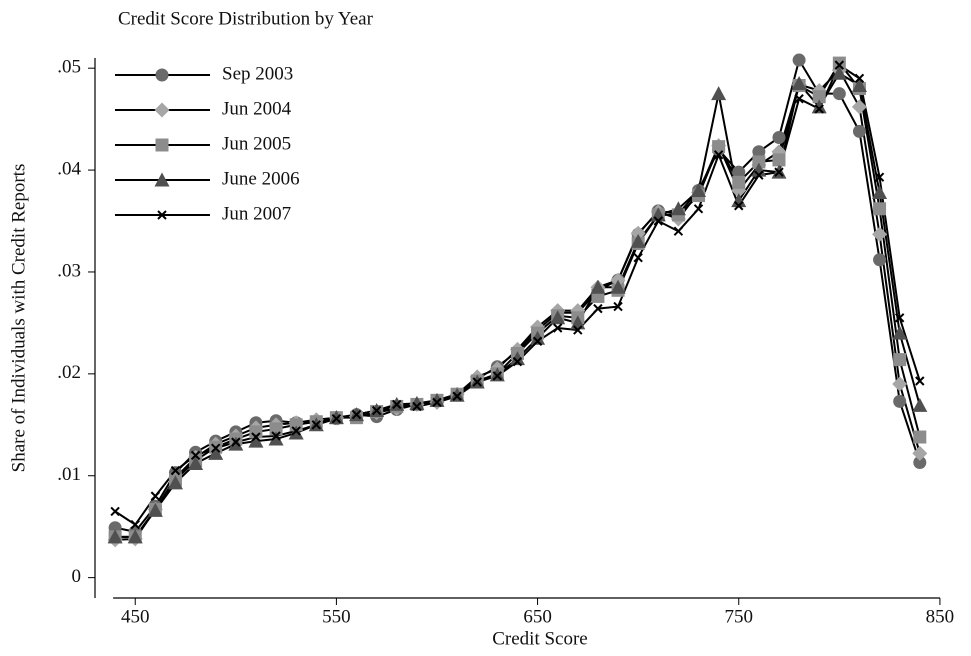  I want to click on x-tick-label: 750, so click(738, 616).